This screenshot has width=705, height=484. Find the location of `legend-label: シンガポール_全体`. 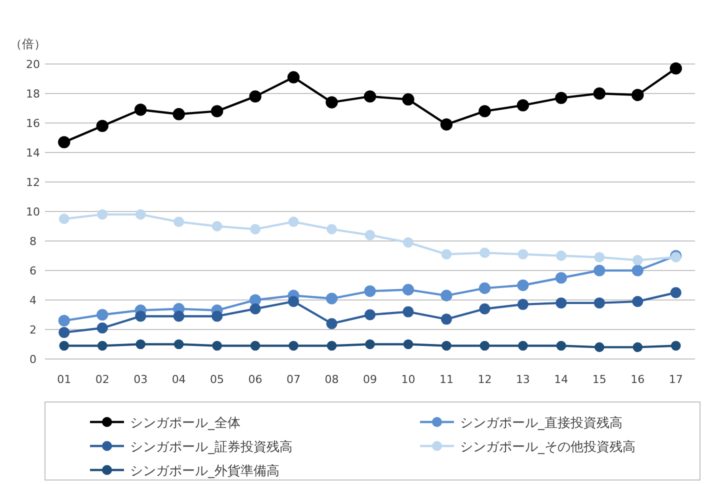

legend-label: シンガポール_全体 is located at coordinates (185, 423).